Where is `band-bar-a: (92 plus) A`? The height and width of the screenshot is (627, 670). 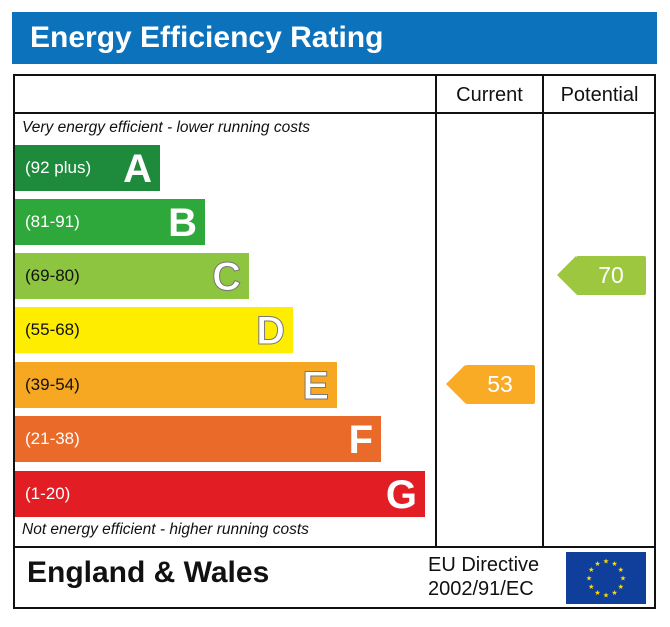
band-bar-a: (92 plus) A is located at coordinates (87, 168).